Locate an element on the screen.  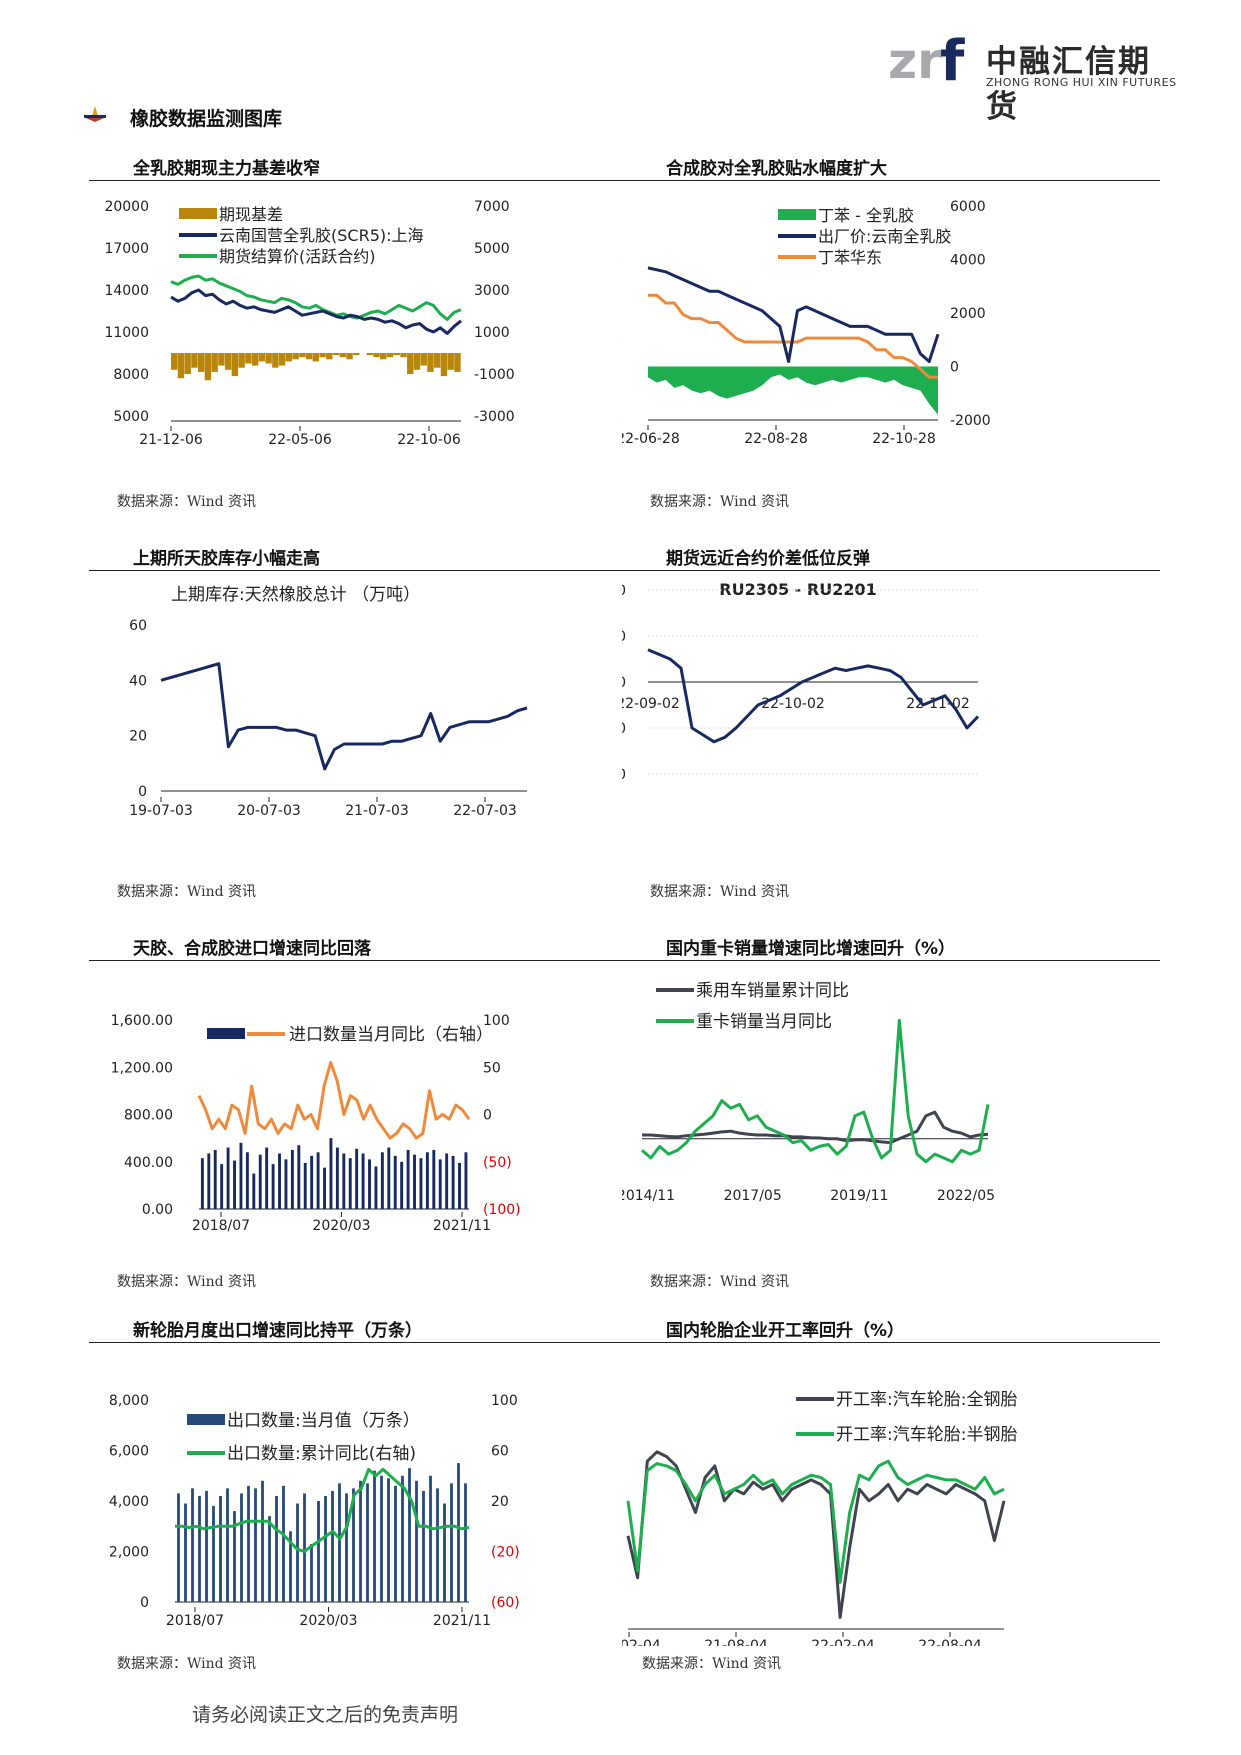
y-tick-label: -200 is located at coordinates (624, 729).